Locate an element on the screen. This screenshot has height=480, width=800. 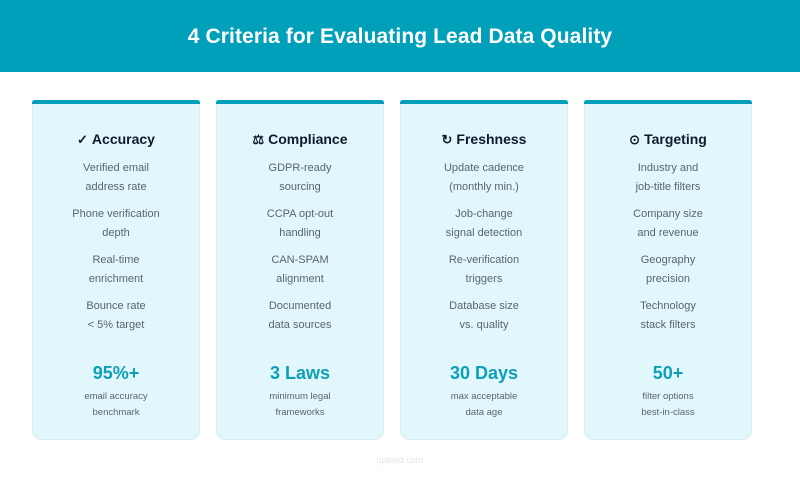
list-item: Documented data sources is located at coordinates (300, 315).